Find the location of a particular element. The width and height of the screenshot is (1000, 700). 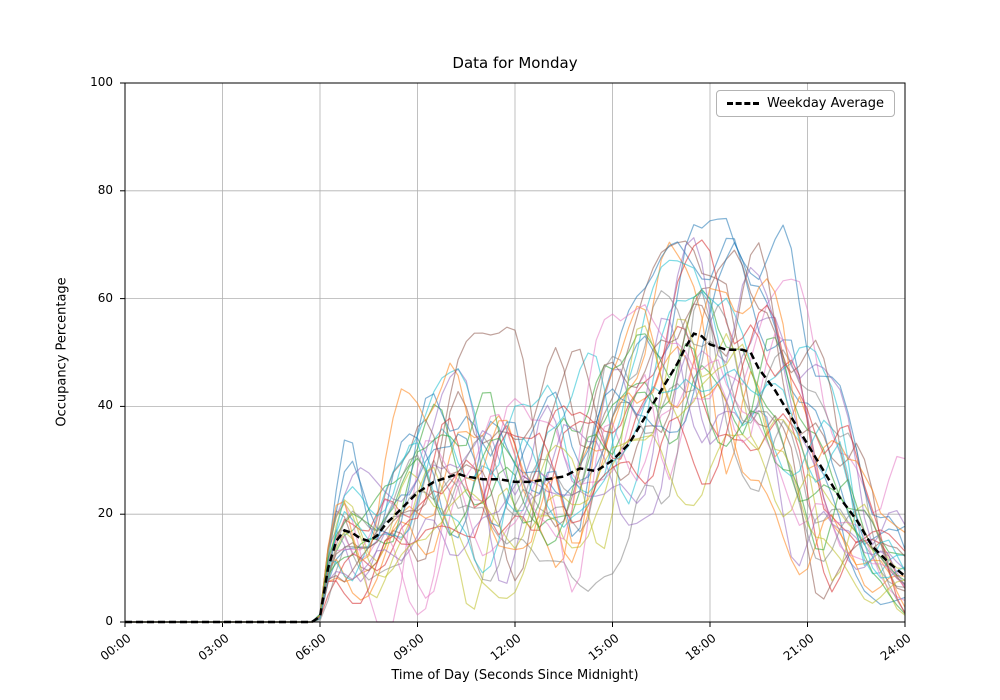

legend: Weekday Average is located at coordinates (805, 103).